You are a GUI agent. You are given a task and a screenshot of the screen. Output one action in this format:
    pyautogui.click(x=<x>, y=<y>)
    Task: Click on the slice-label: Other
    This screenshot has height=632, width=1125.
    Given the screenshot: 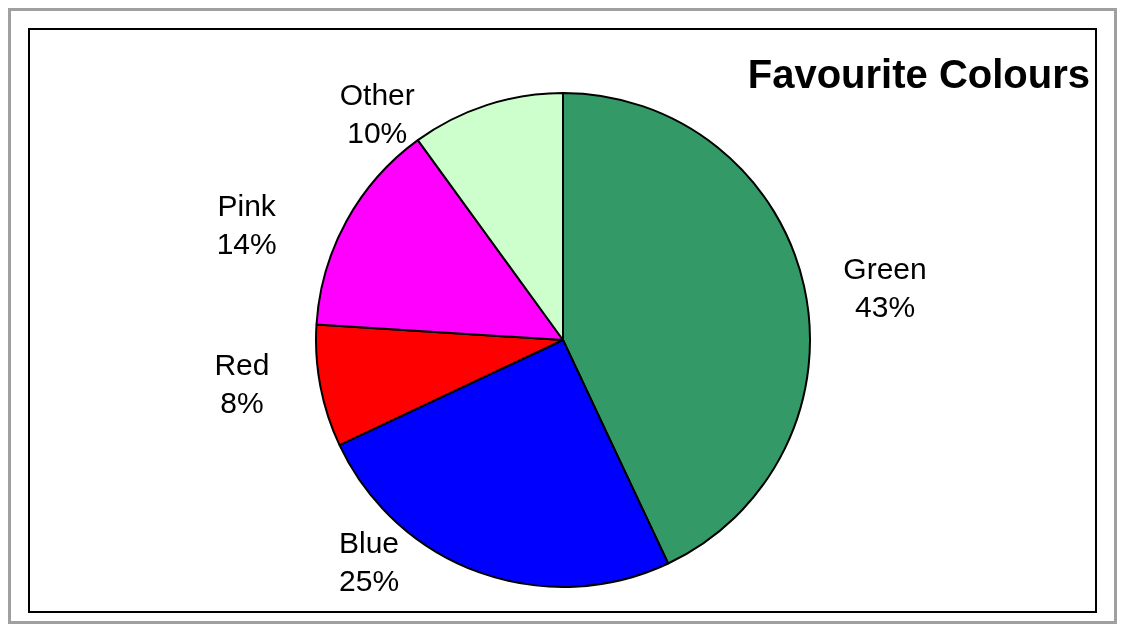 What is the action you would take?
    pyautogui.click(x=377, y=94)
    